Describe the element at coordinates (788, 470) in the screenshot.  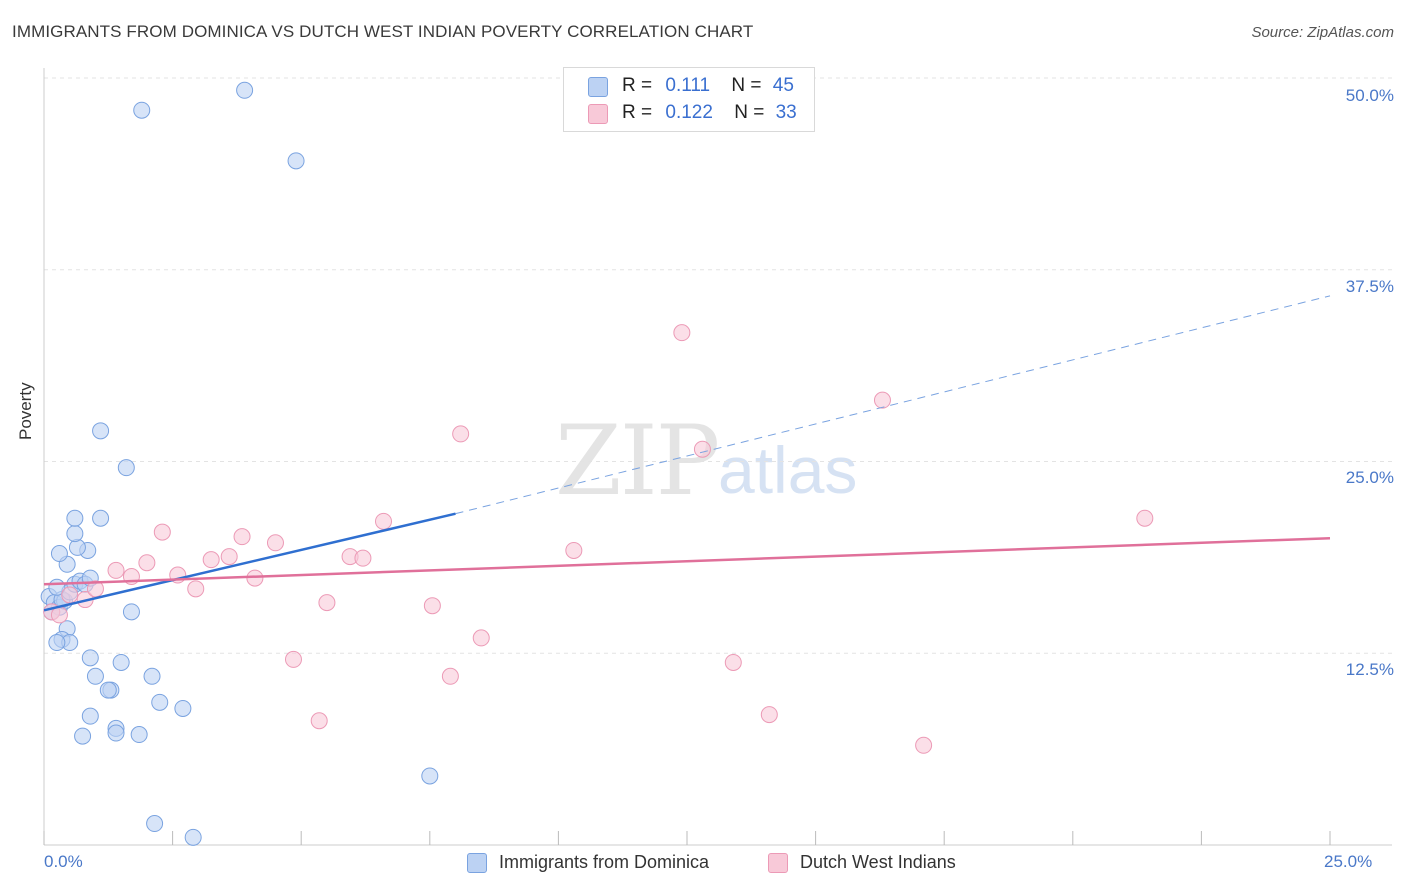
I see `watermark-atlas: atlas` at that location.